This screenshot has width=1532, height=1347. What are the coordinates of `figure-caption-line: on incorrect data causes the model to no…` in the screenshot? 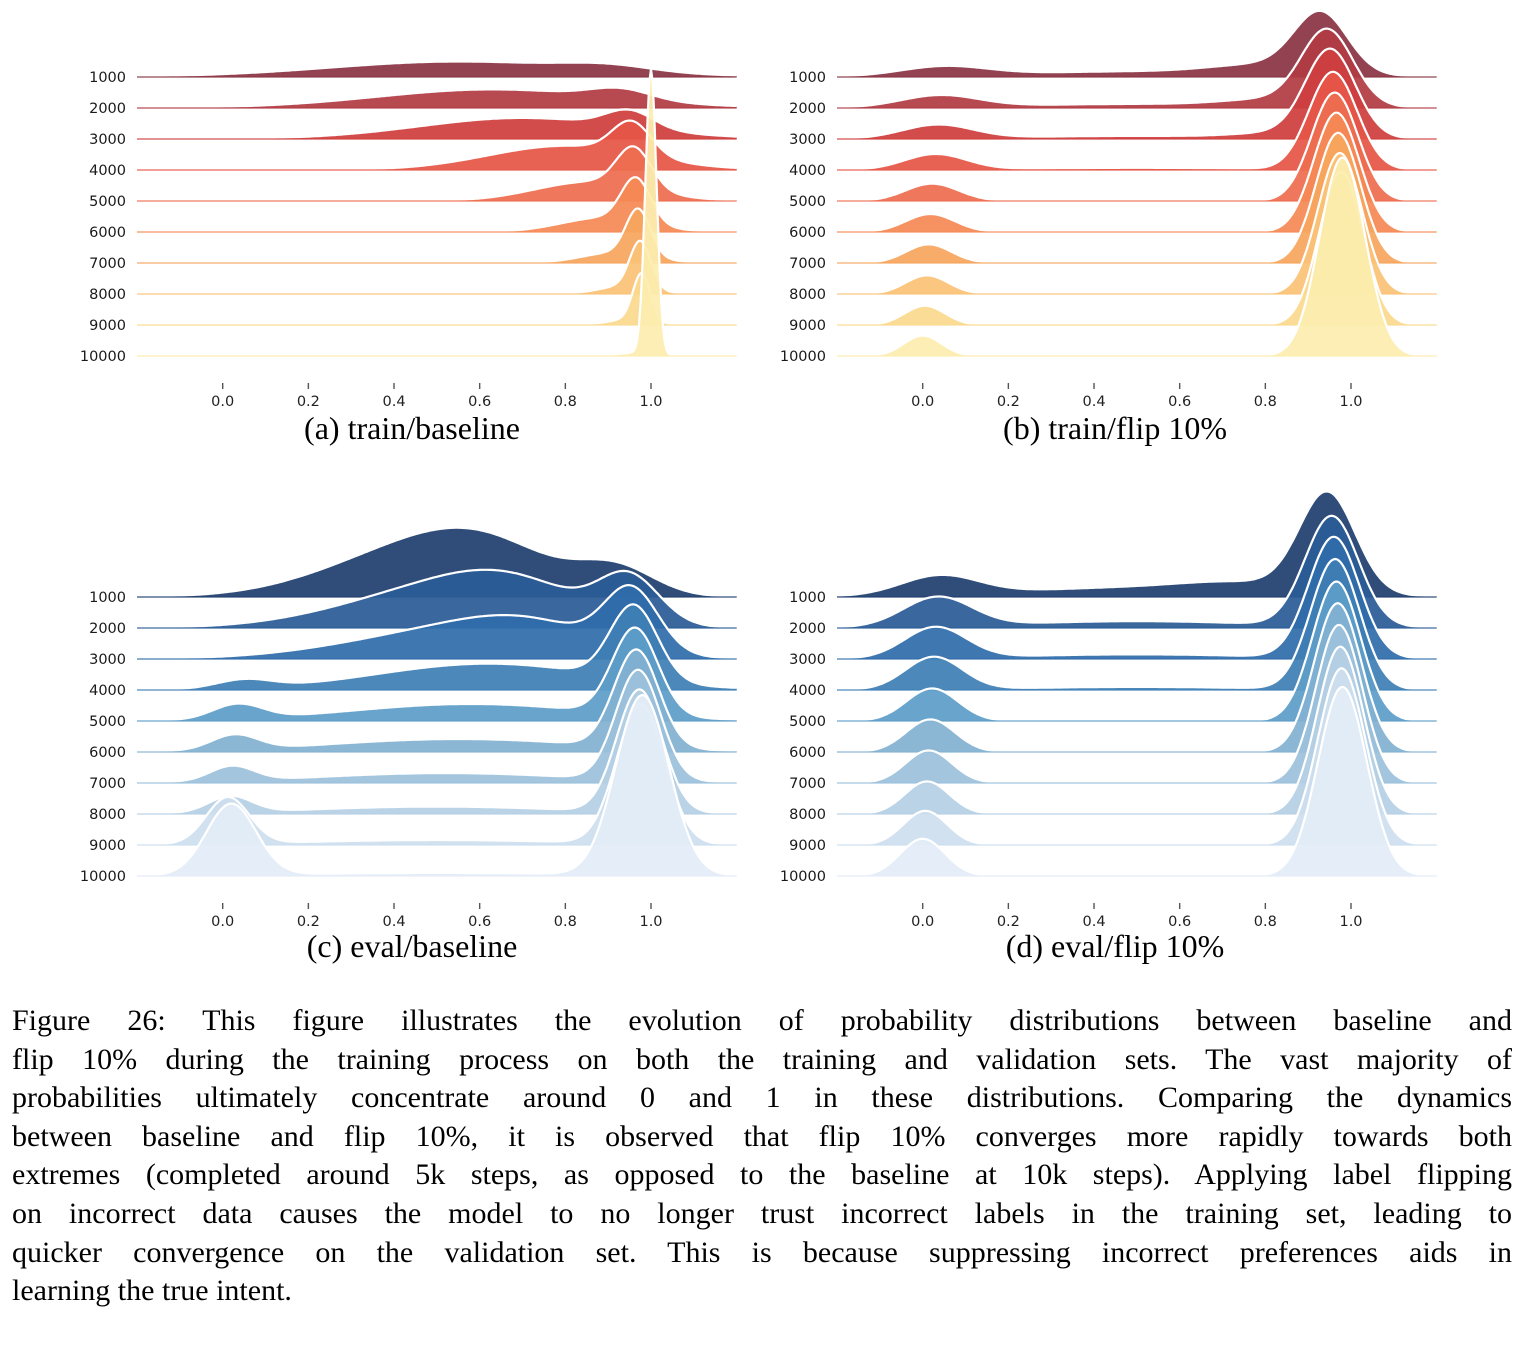 It's located at (762, 1213).